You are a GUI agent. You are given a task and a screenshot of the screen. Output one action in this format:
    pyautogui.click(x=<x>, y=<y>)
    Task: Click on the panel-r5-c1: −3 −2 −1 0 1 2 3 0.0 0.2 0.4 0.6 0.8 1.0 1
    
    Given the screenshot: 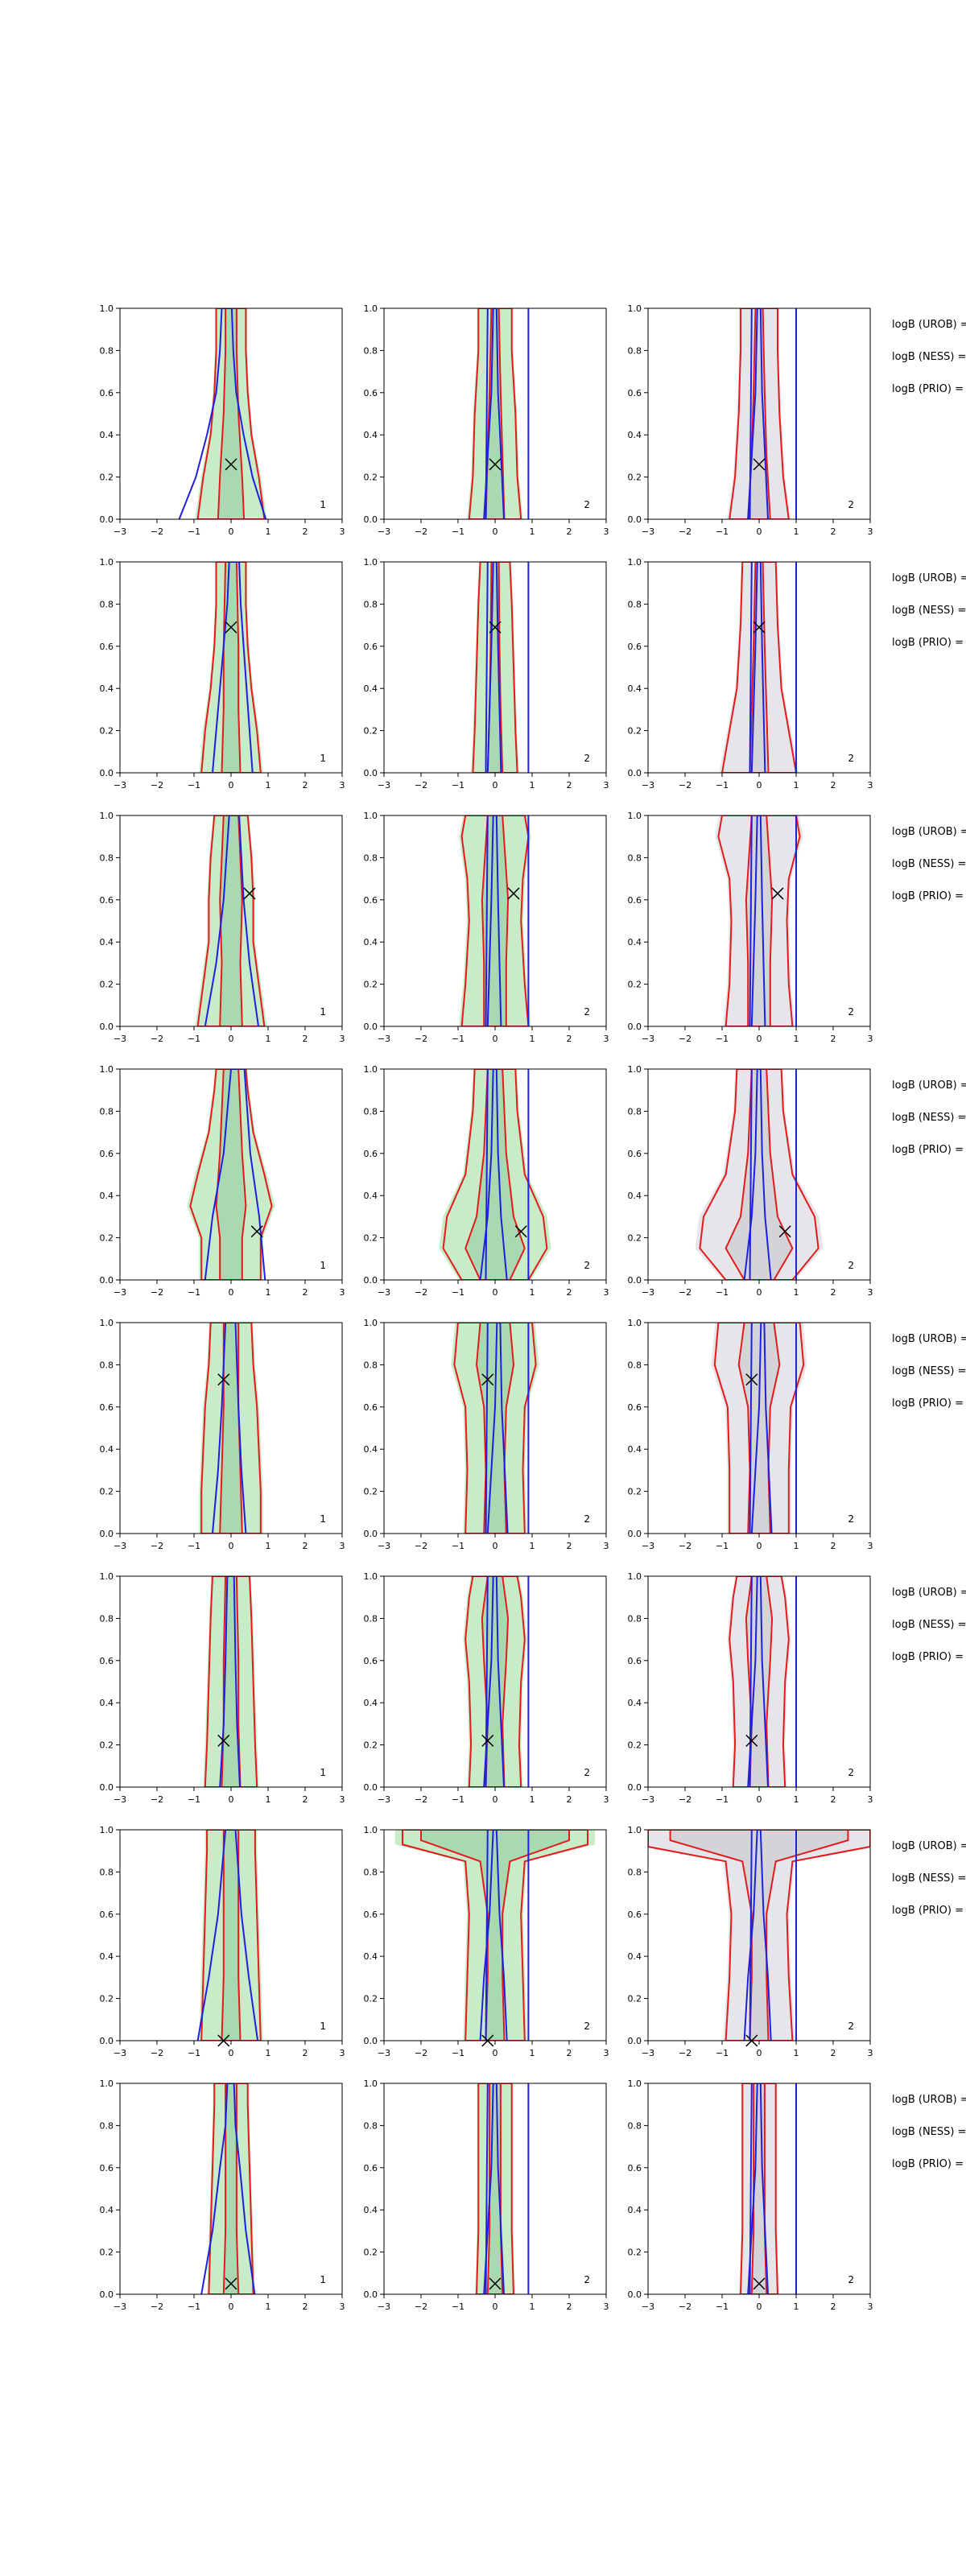 What is the action you would take?
    pyautogui.click(x=222, y=1434)
    